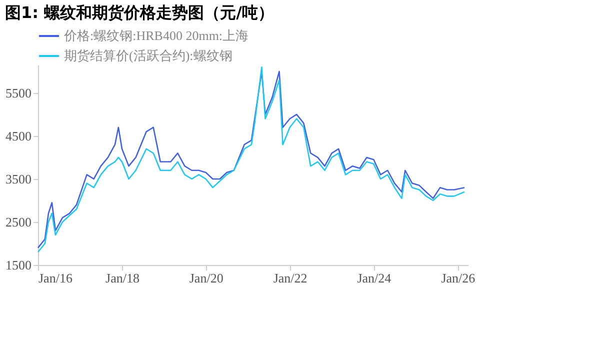 This screenshot has width=611, height=354. What do you see at coordinates (55, 278) in the screenshot?
I see `x-tick-label: Jan/16` at bounding box center [55, 278].